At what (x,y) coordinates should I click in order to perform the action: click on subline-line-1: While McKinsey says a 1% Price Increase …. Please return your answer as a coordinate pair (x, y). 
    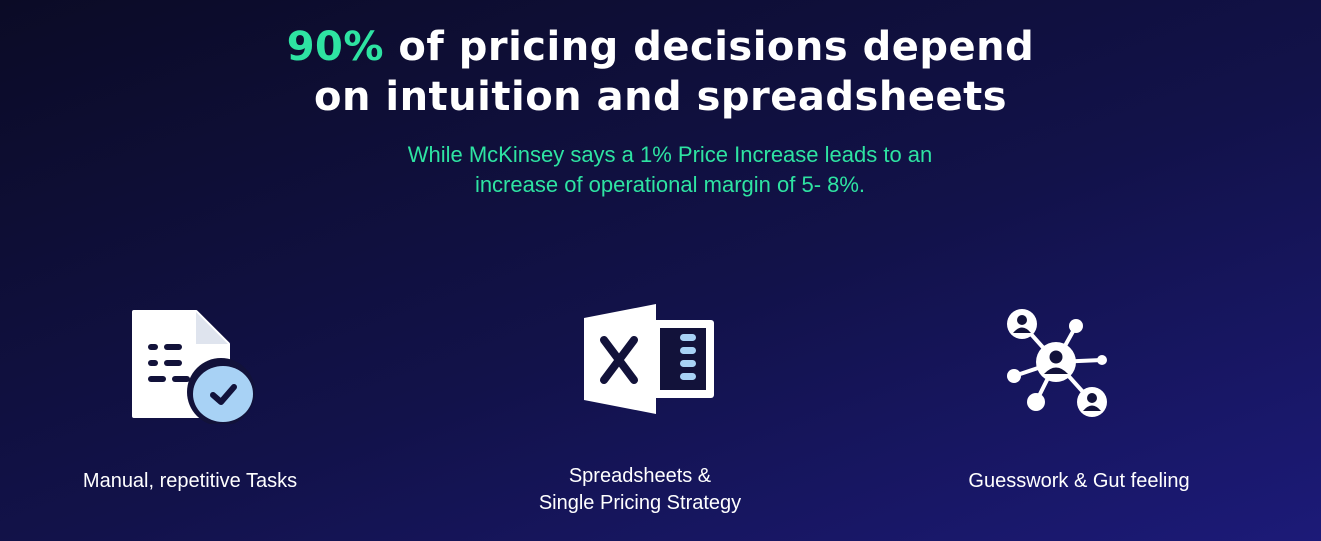
    Looking at the image, I should click on (670, 154).